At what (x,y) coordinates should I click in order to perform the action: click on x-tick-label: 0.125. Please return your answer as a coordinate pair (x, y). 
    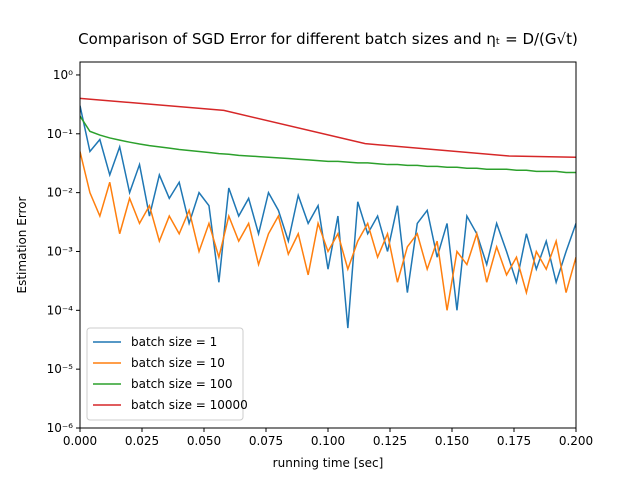
    Looking at the image, I should click on (390, 441).